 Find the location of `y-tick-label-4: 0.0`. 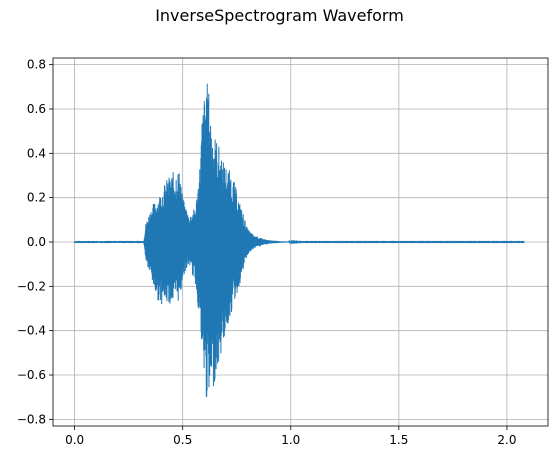

y-tick-label-4: 0.0 is located at coordinates (36, 242).